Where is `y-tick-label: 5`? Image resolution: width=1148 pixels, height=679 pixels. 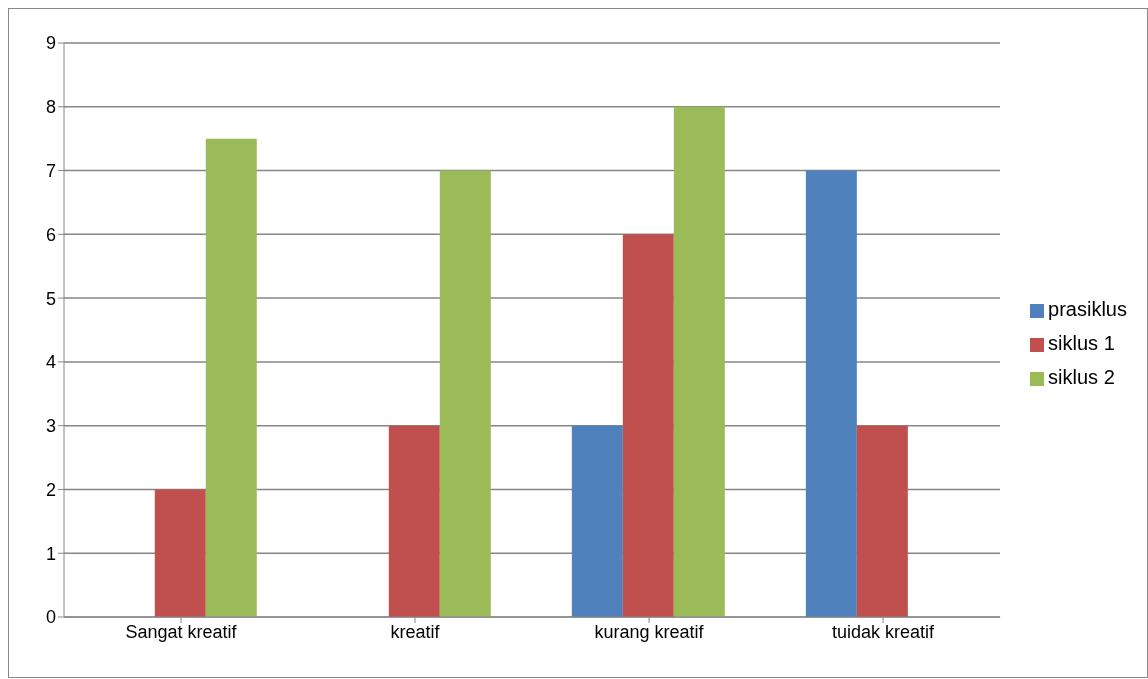
y-tick-label: 5 is located at coordinates (50, 298).